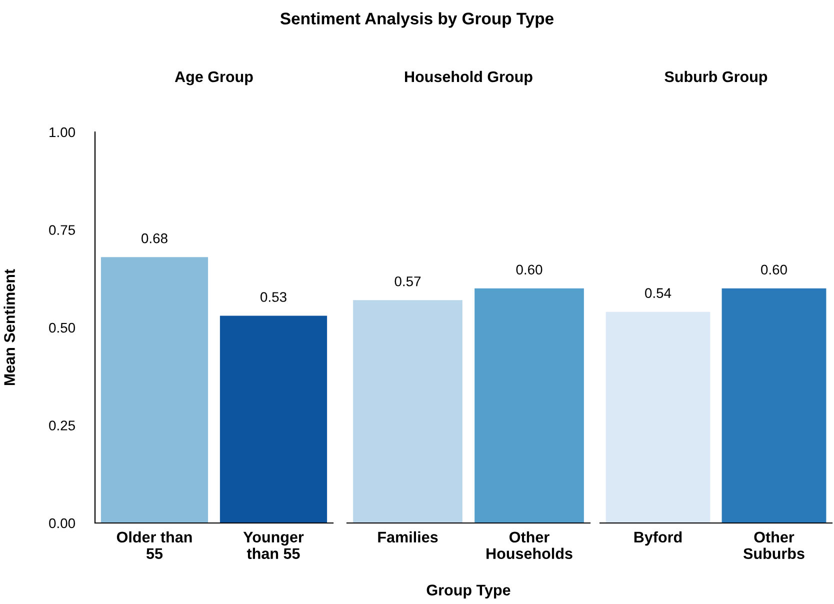  Describe the element at coordinates (154, 545) in the screenshot. I see `x-tick-label: Older than 55` at that location.